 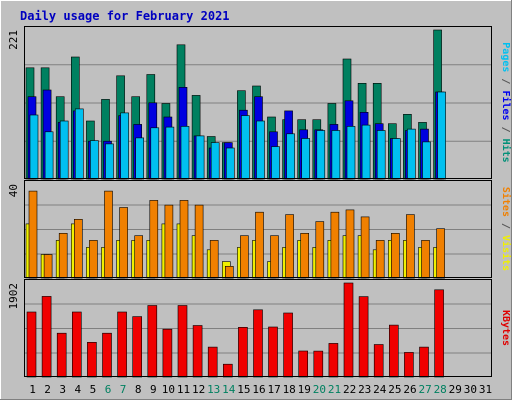 I want to click on legend-entry: Files, so click(x=506, y=105).